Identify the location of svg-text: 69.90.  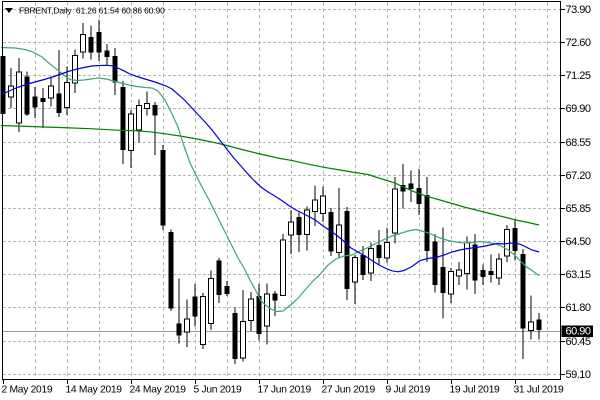
(578, 109).